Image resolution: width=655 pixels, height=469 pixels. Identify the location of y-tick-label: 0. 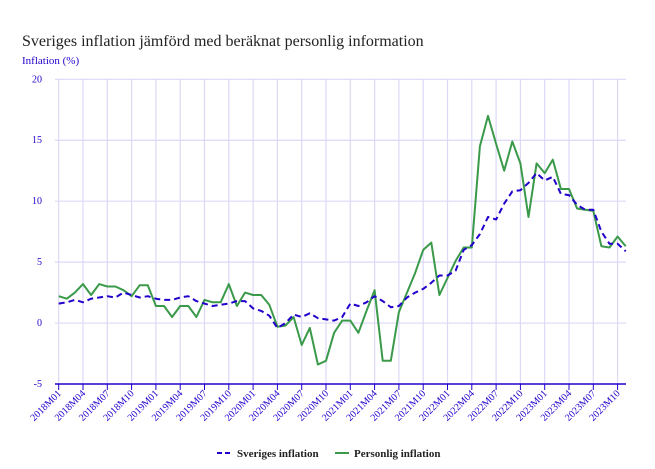
(39, 323).